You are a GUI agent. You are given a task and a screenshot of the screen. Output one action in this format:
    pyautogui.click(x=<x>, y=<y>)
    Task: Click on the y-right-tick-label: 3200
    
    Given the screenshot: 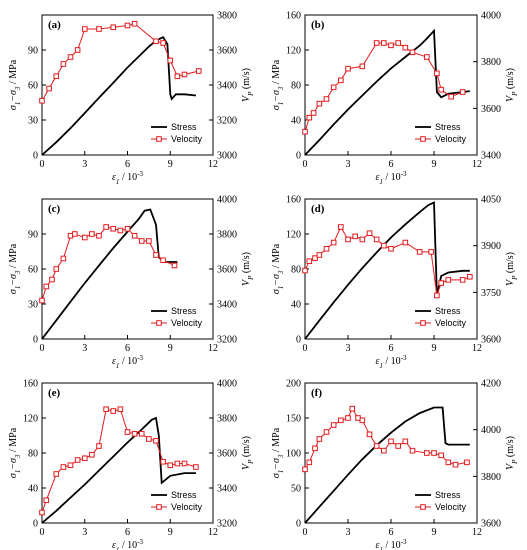 What is the action you would take?
    pyautogui.click(x=227, y=340)
    